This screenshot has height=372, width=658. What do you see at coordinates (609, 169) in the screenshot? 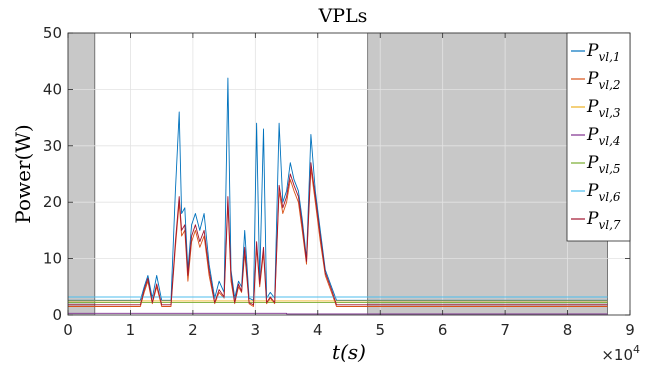
I see `legend-label-subscript: vl,5` at bounding box center [609, 169].